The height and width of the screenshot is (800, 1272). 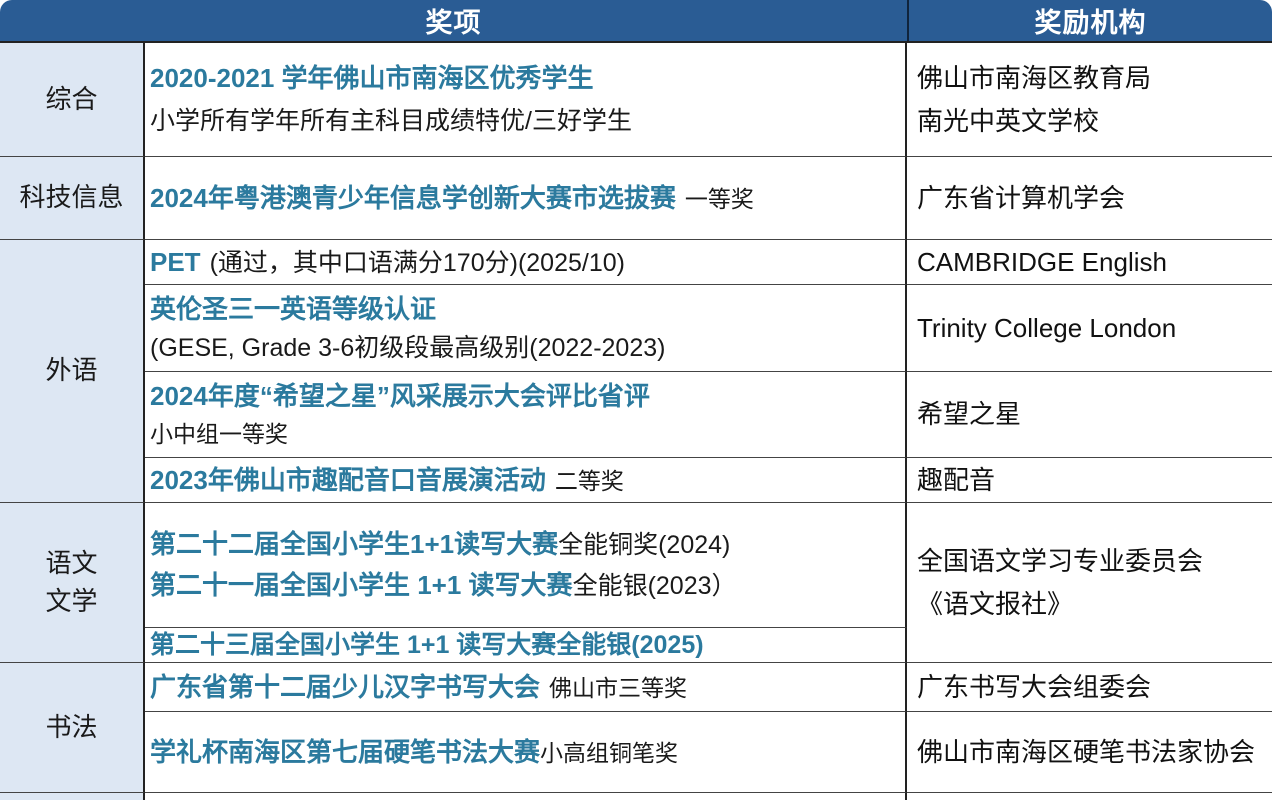 I want to click on award-detail: 佛山市三等奖, so click(x=618, y=688).